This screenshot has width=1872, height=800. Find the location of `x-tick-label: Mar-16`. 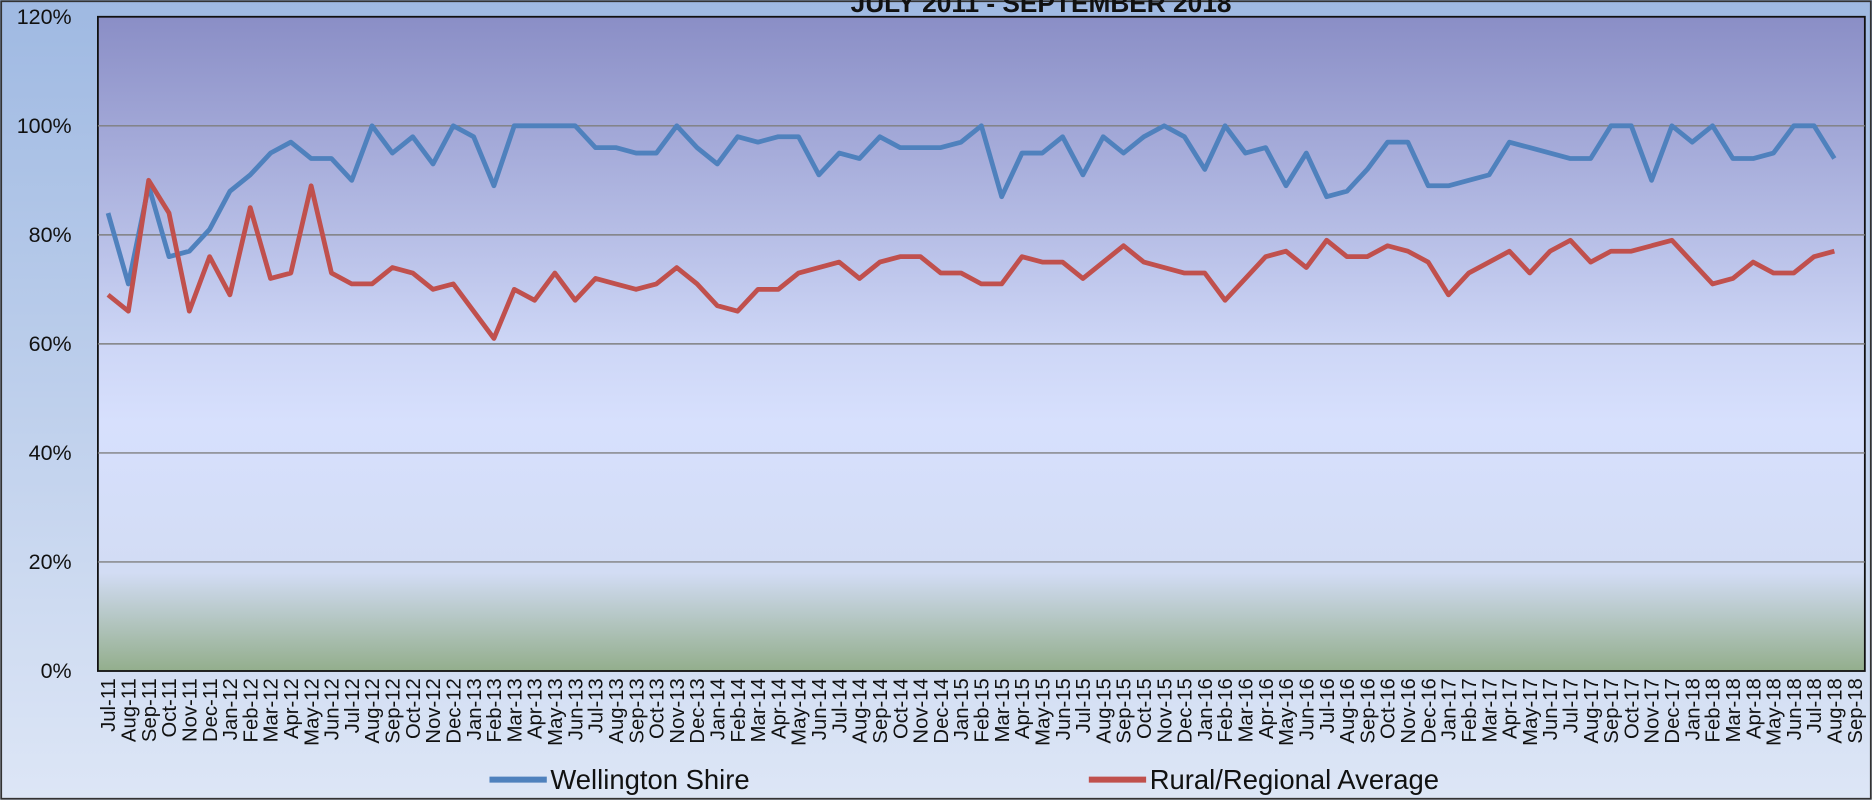

x-tick-label: Mar-16 is located at coordinates (1247, 710).